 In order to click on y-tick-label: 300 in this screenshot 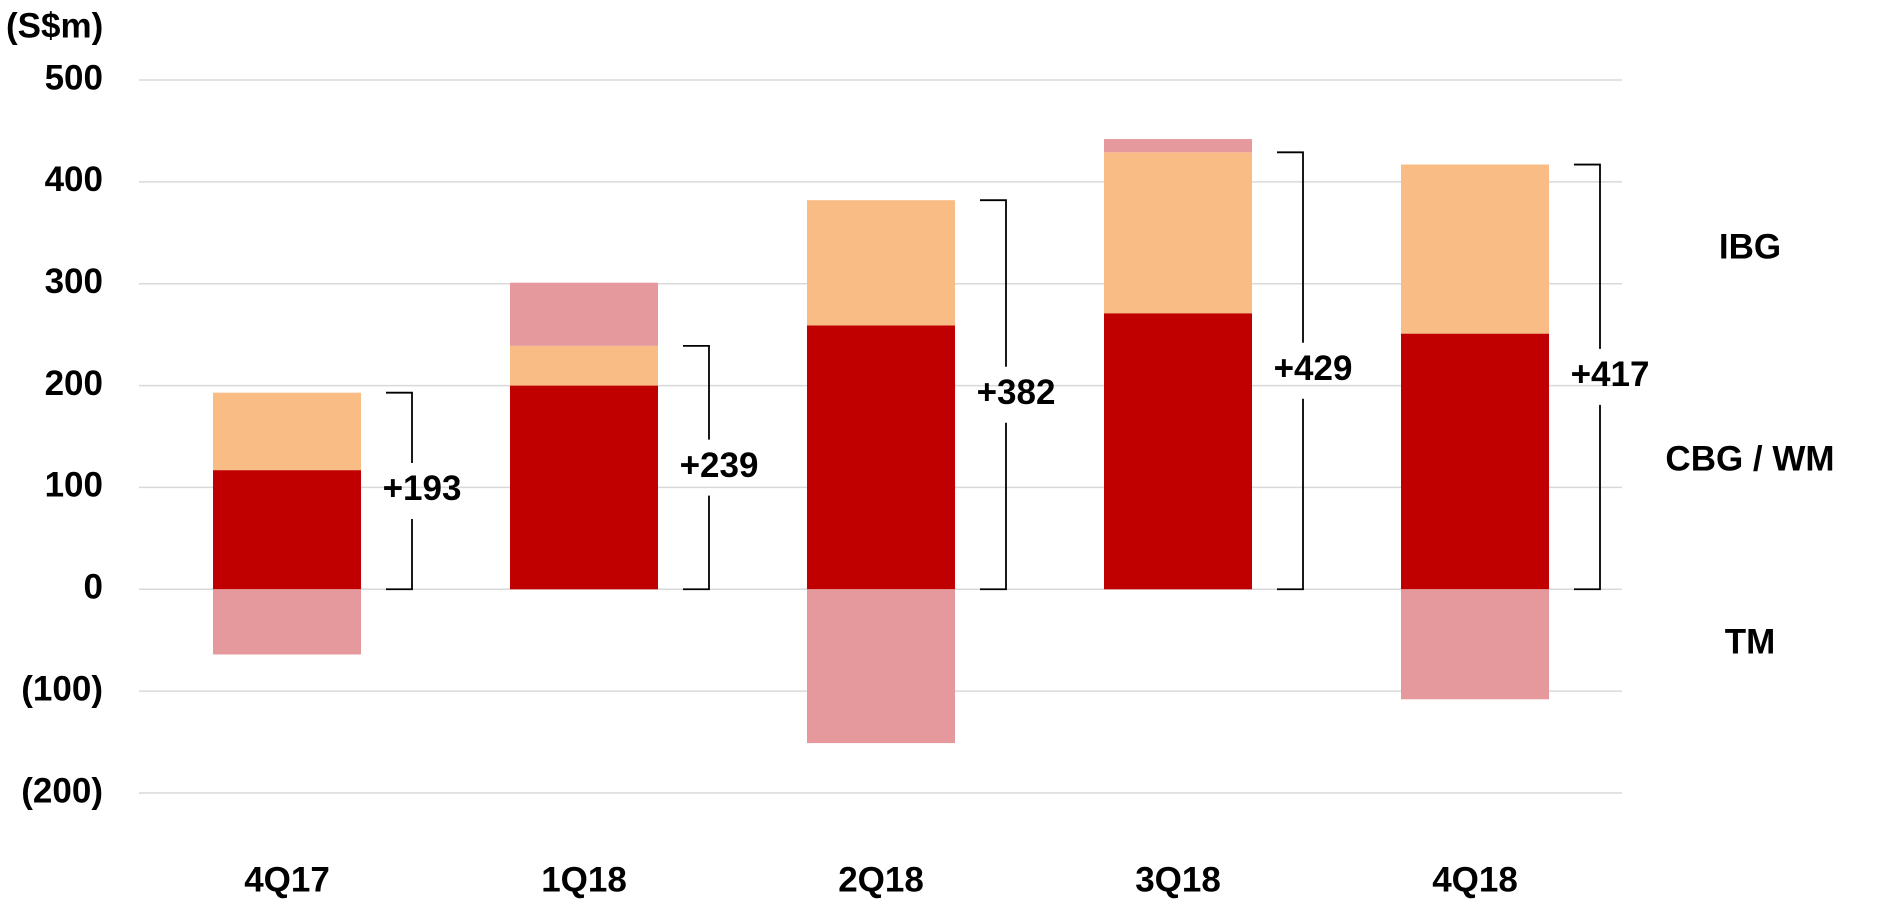, I will do `click(74, 281)`.